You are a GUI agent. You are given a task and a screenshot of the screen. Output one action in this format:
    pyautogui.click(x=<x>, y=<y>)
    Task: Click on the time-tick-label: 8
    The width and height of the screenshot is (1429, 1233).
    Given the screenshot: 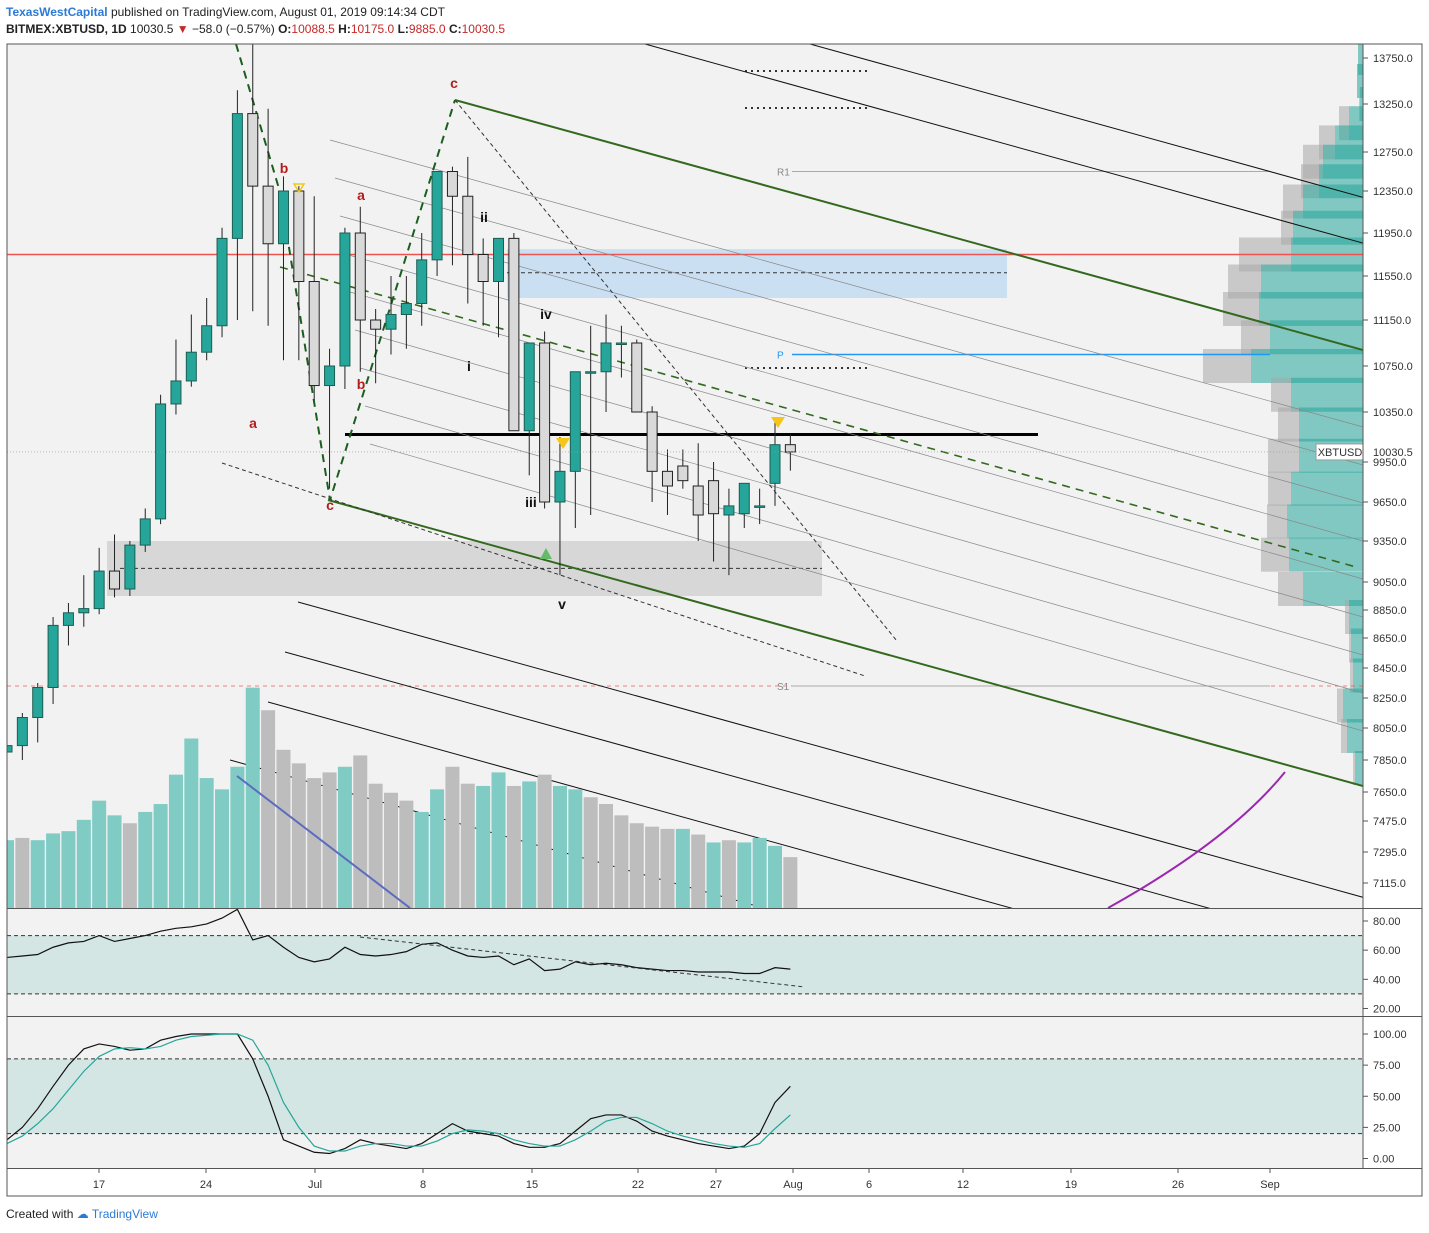 What is the action you would take?
    pyautogui.click(x=423, y=1185)
    